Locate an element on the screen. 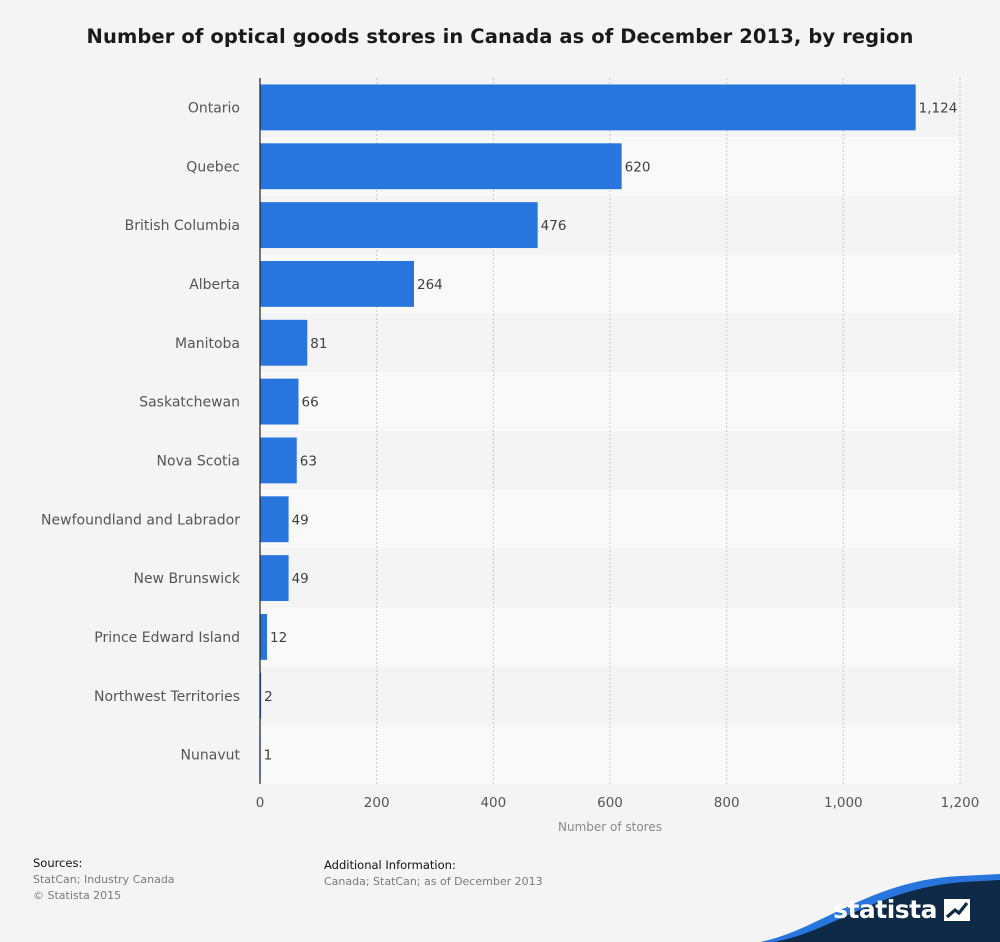  category-label: Ontario is located at coordinates (214, 108).